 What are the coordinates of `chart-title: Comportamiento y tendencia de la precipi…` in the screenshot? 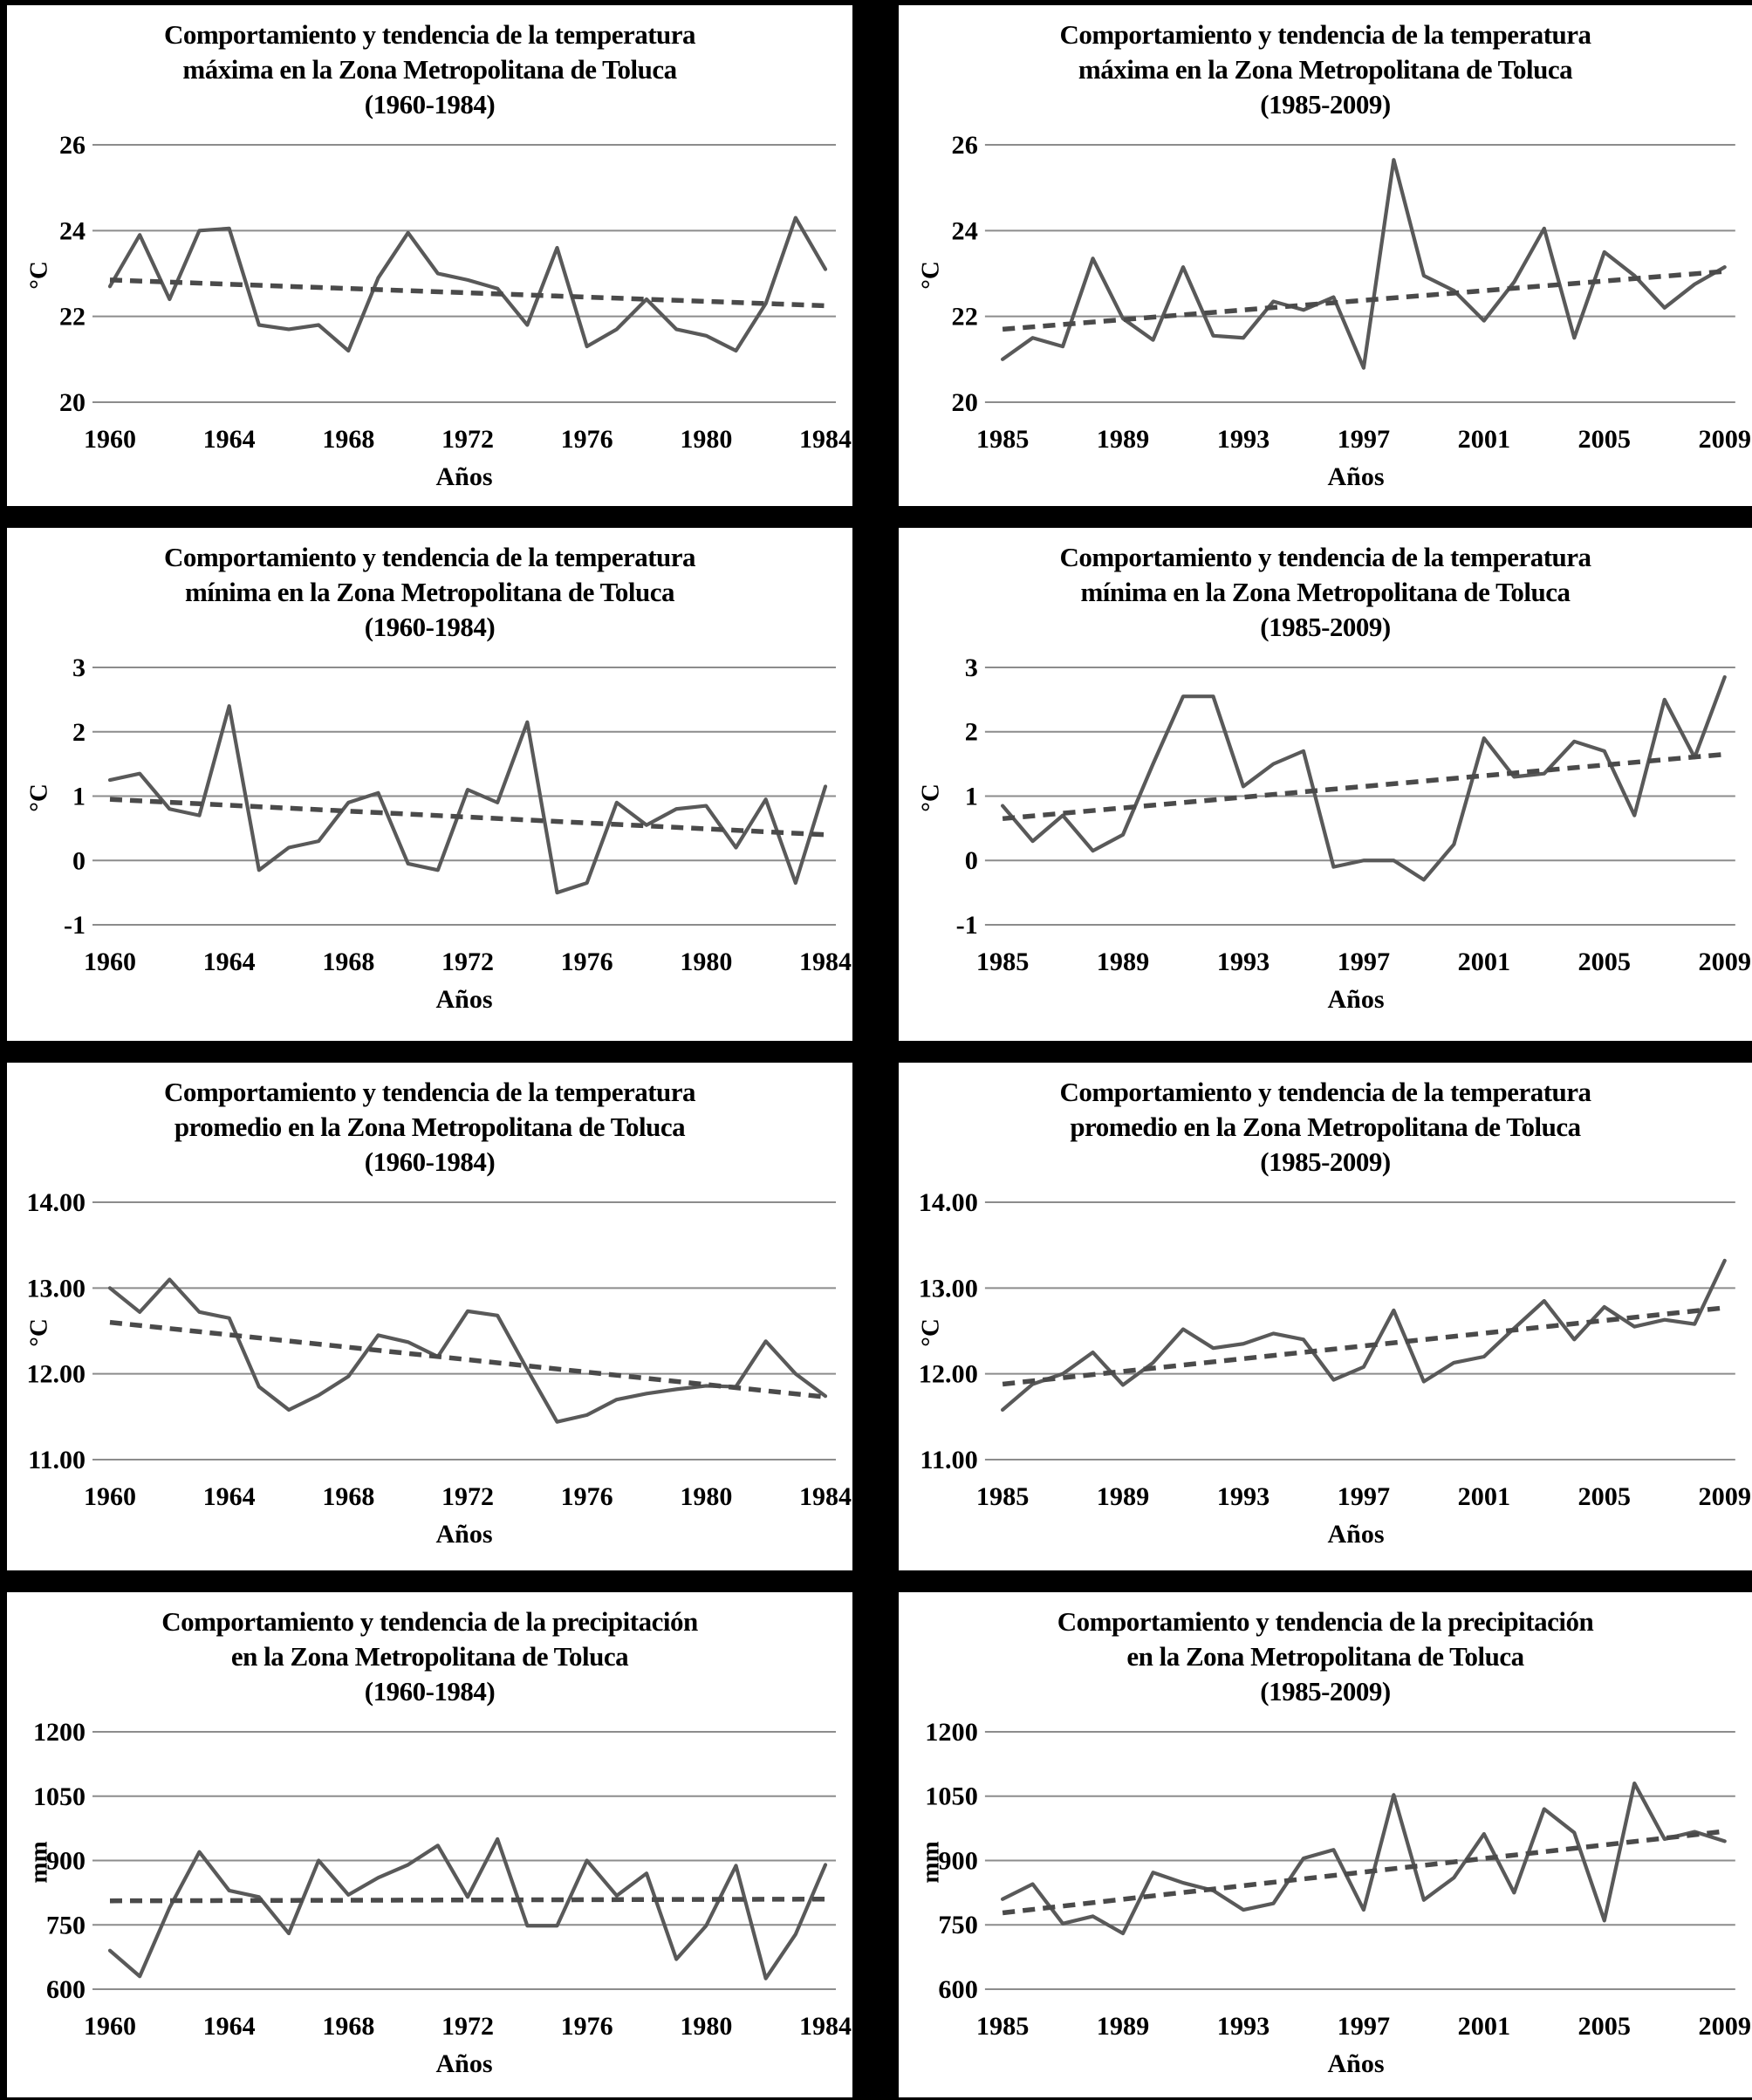 It's located at (429, 1657).